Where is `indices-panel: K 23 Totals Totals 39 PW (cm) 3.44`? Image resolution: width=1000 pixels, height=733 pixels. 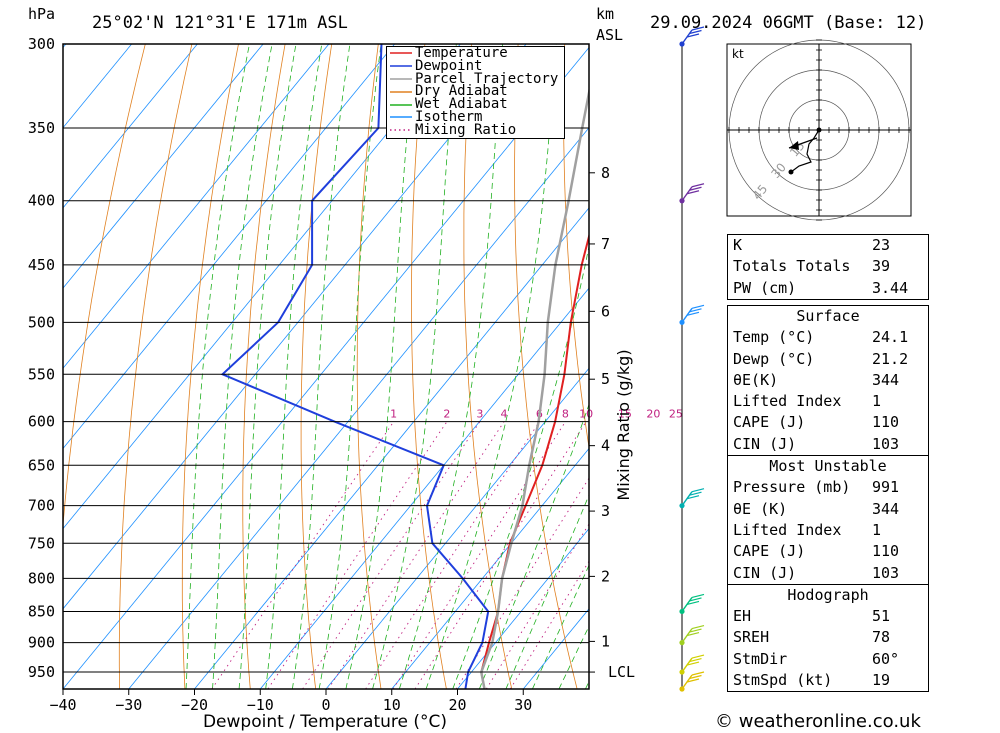 indices-panel: K 23 Totals Totals 39 PW (cm) 3.44 is located at coordinates (828, 267).